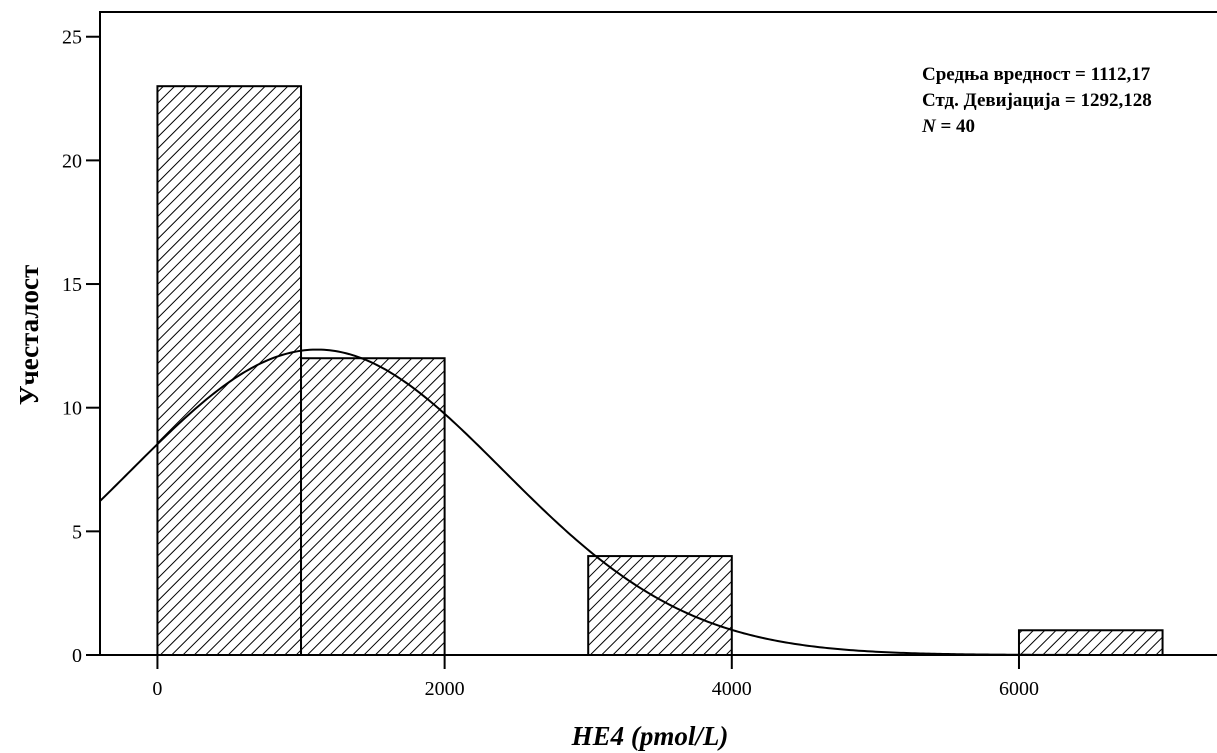  Describe the element at coordinates (72, 161) in the screenshot. I see `y-tick-label: 20` at that location.